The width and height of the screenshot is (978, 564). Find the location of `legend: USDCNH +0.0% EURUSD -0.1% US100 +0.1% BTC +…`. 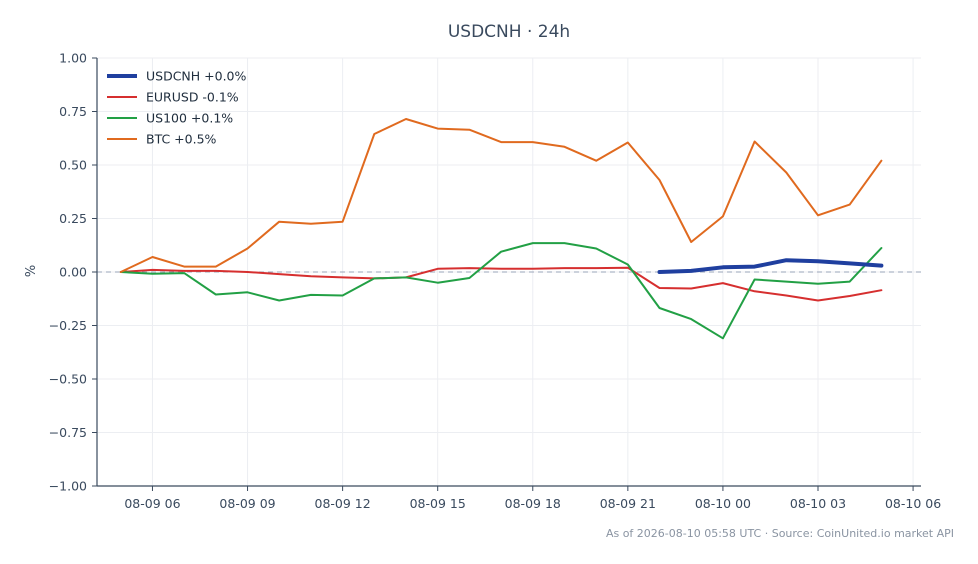

legend: USDCNH +0.0% EURUSD -0.1% US100 +0.1% BTC +… is located at coordinates (177, 108).